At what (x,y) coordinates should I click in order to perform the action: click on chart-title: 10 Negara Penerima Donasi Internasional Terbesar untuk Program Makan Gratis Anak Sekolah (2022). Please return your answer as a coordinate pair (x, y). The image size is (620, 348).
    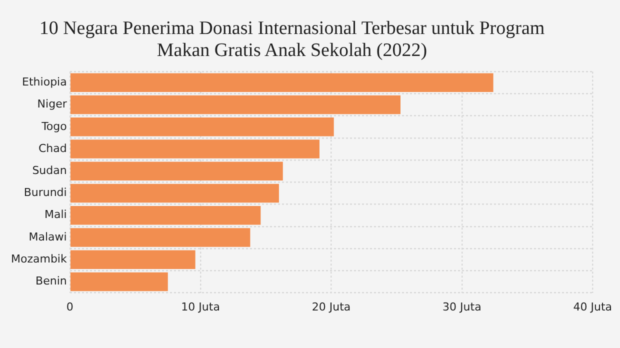
    Looking at the image, I should click on (292, 39).